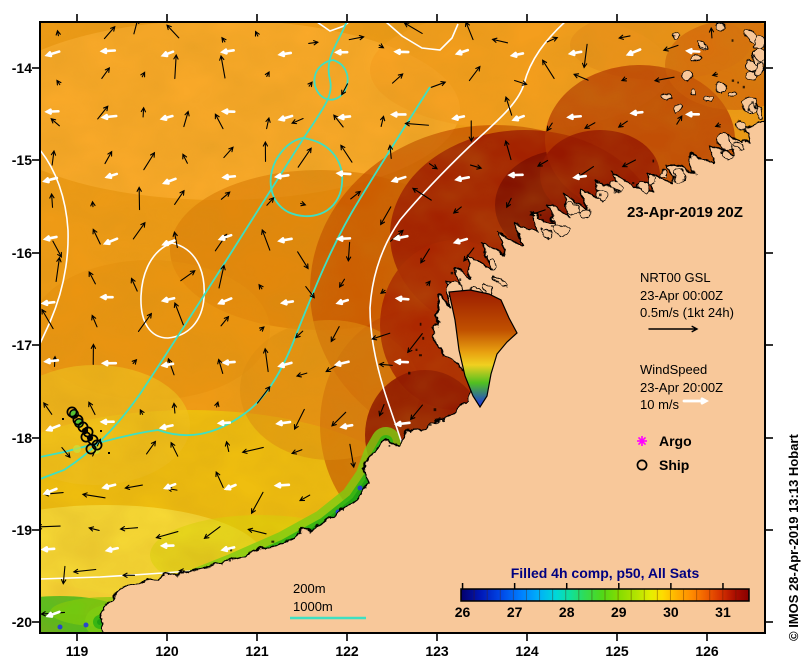  I want to click on wind-legend-scale: 10 m/s, so click(660, 404).